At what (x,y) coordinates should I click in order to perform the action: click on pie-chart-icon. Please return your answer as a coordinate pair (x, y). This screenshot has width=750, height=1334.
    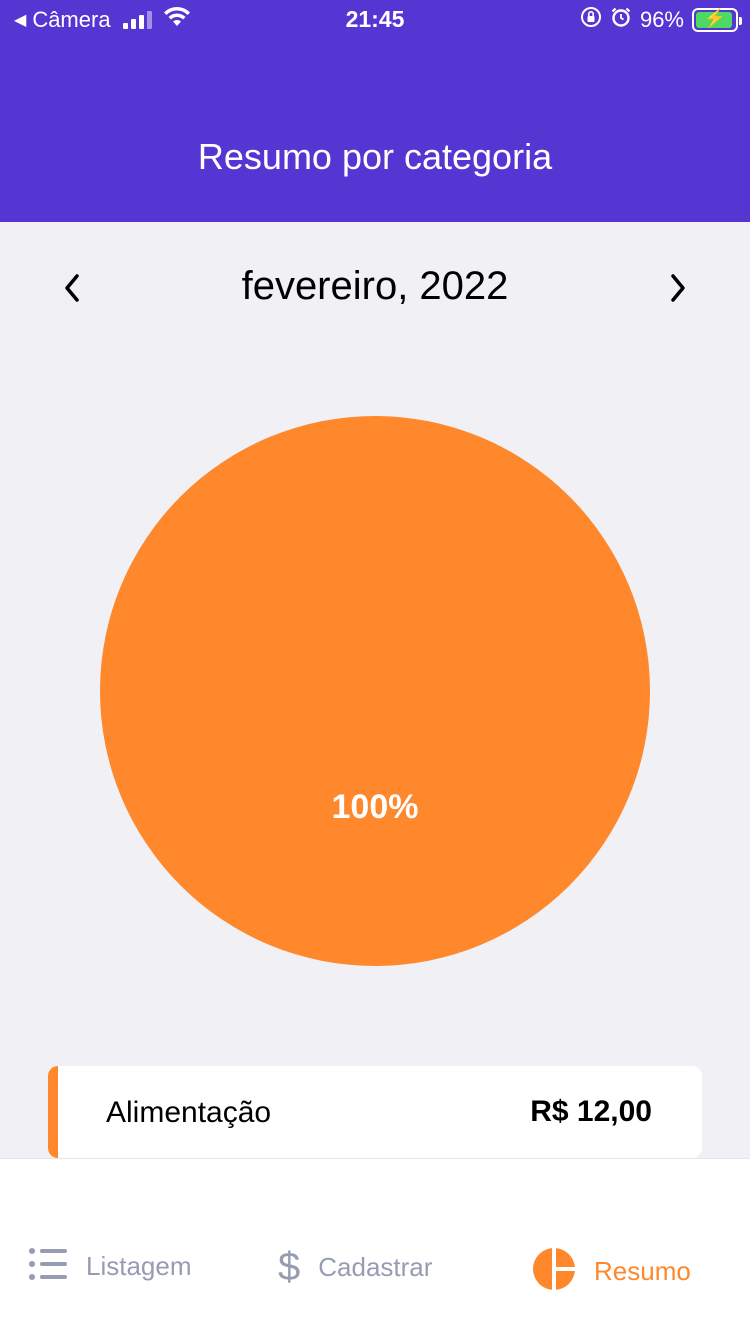
    Looking at the image, I should click on (554, 1271).